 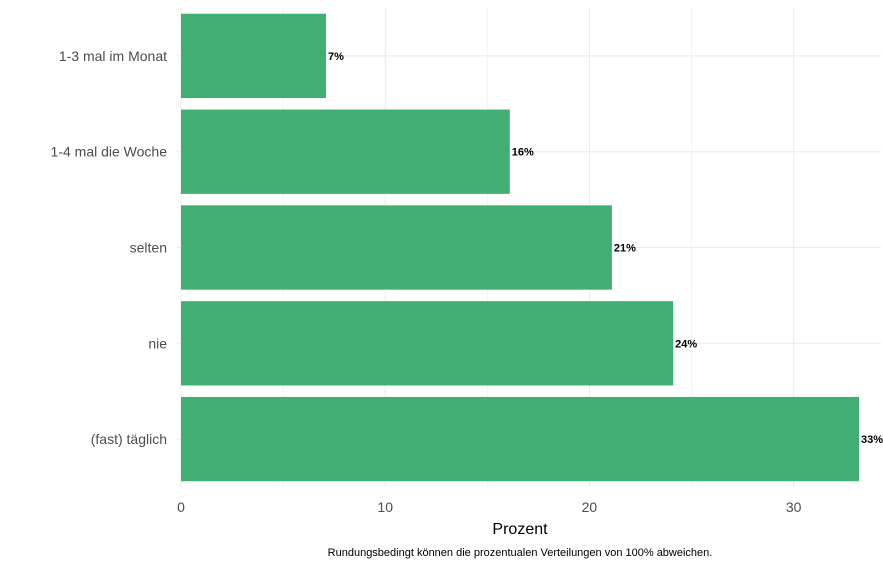 What do you see at coordinates (336, 57) in the screenshot?
I see `data-label: 7%` at bounding box center [336, 57].